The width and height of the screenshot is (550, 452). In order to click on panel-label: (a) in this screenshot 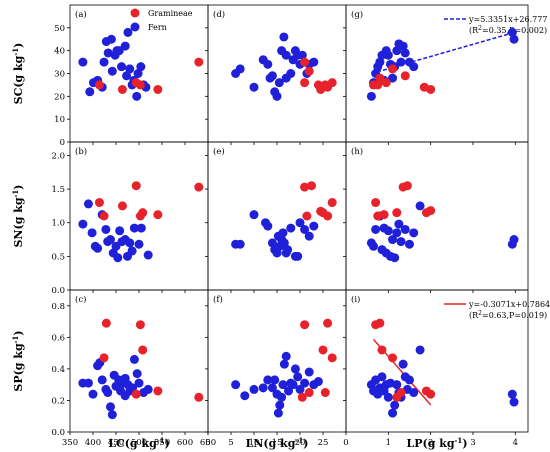, I will do `click(81, 14)`.